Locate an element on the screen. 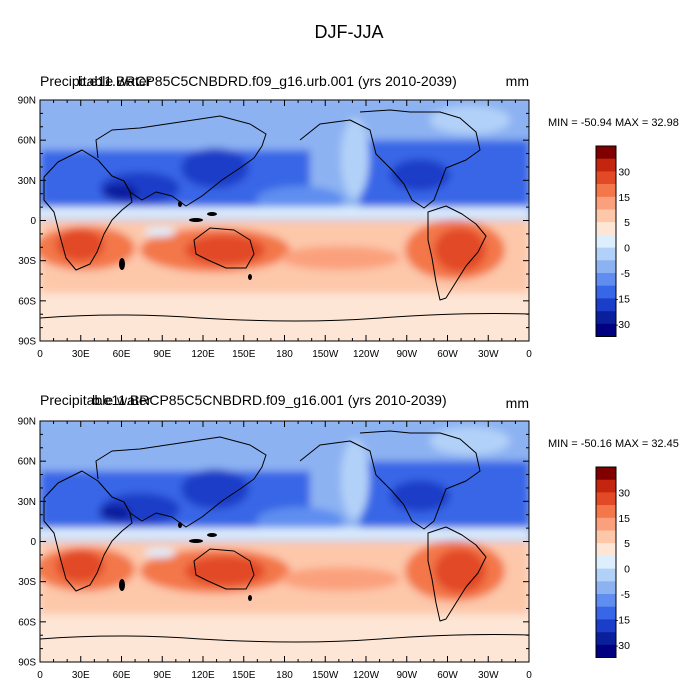  panel-1-minmax: MIN = -50.94 MAX = 32.98 is located at coordinates (613, 123).